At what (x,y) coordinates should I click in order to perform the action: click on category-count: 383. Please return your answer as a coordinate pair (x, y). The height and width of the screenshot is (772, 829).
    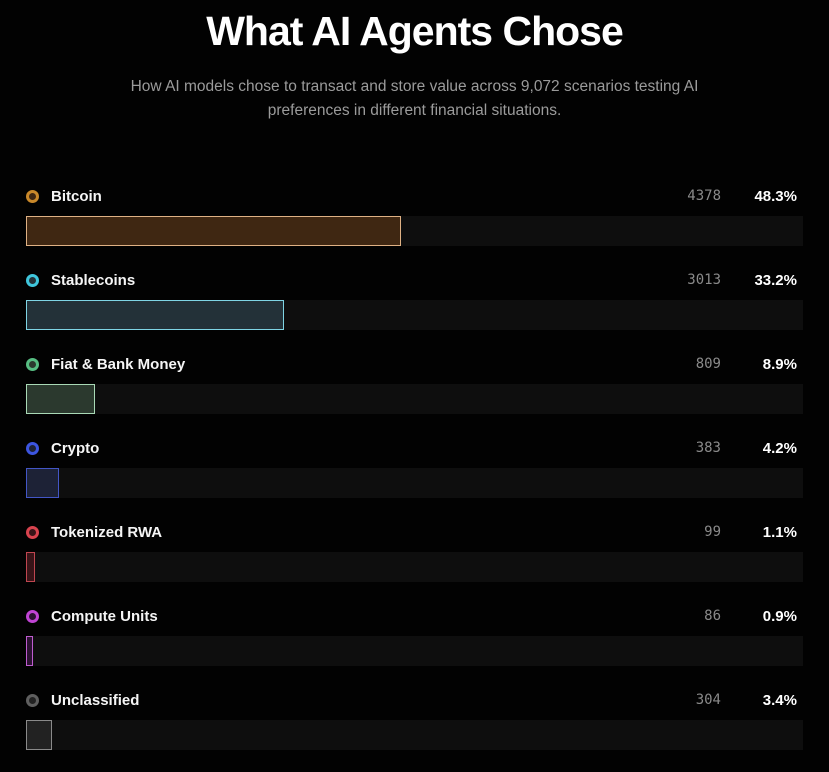
    Looking at the image, I should click on (708, 448).